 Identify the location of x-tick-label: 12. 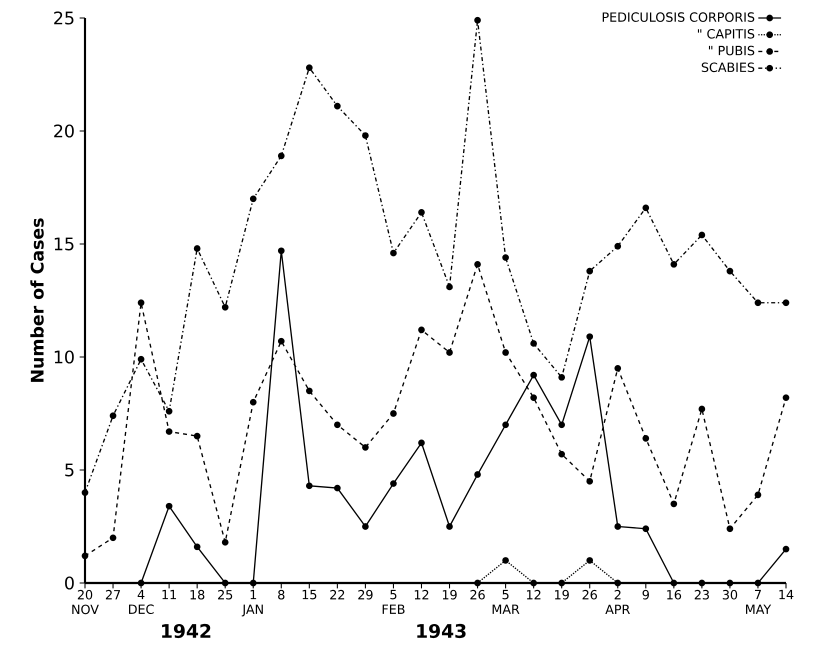
(533, 595).